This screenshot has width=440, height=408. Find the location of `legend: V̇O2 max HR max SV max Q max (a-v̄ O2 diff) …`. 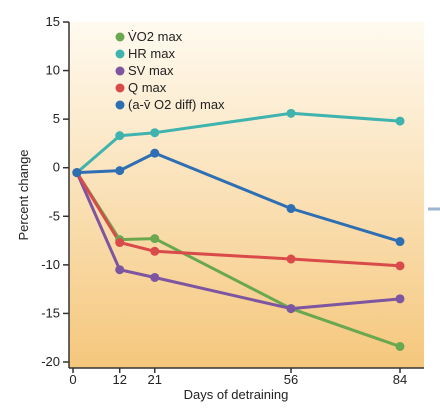

legend: V̇O2 max HR max SV max Q max (a-v̄ O2 diff) … is located at coordinates (170, 70).